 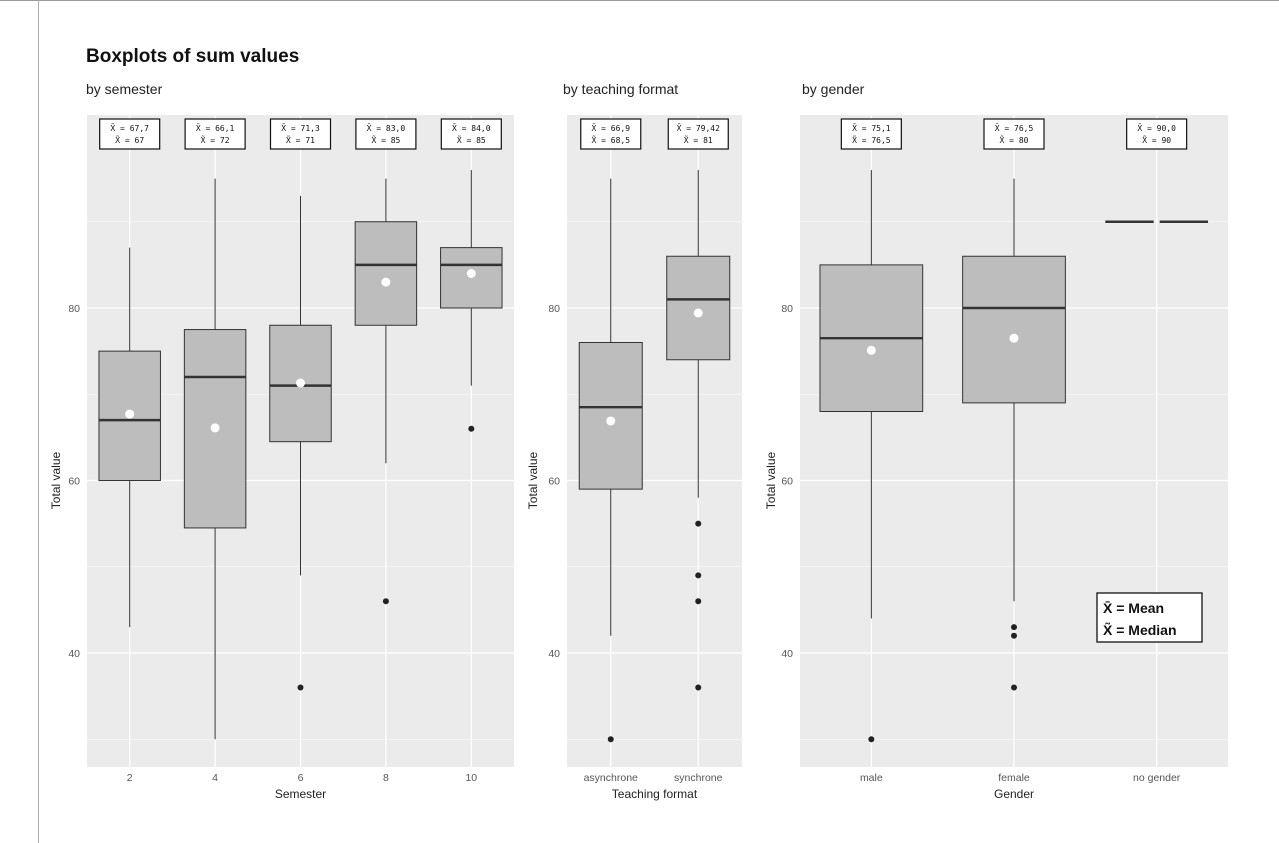 What do you see at coordinates (215, 128) in the screenshot?
I see `stat-mean-text: X̄ = 66,1` at bounding box center [215, 128].